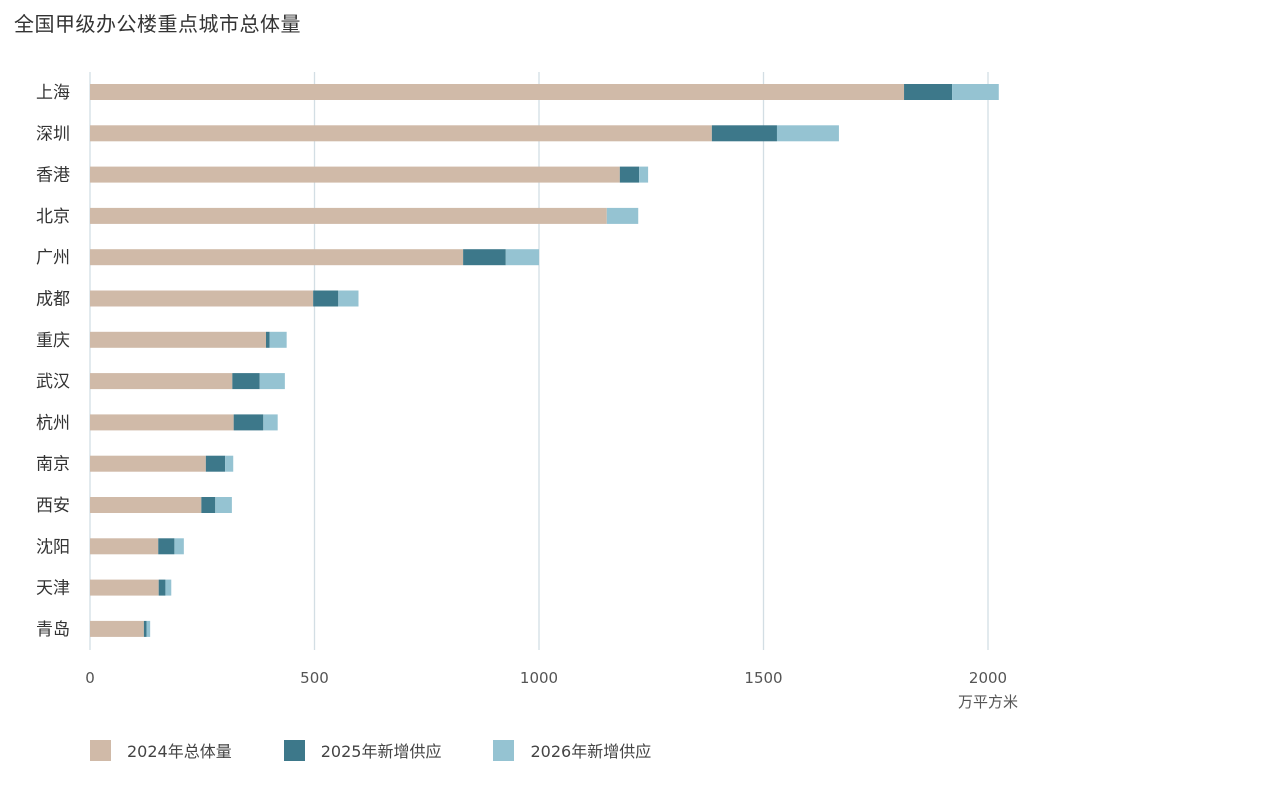 The height and width of the screenshot is (785, 1280). I want to click on category-label: 南京, so click(53, 465).